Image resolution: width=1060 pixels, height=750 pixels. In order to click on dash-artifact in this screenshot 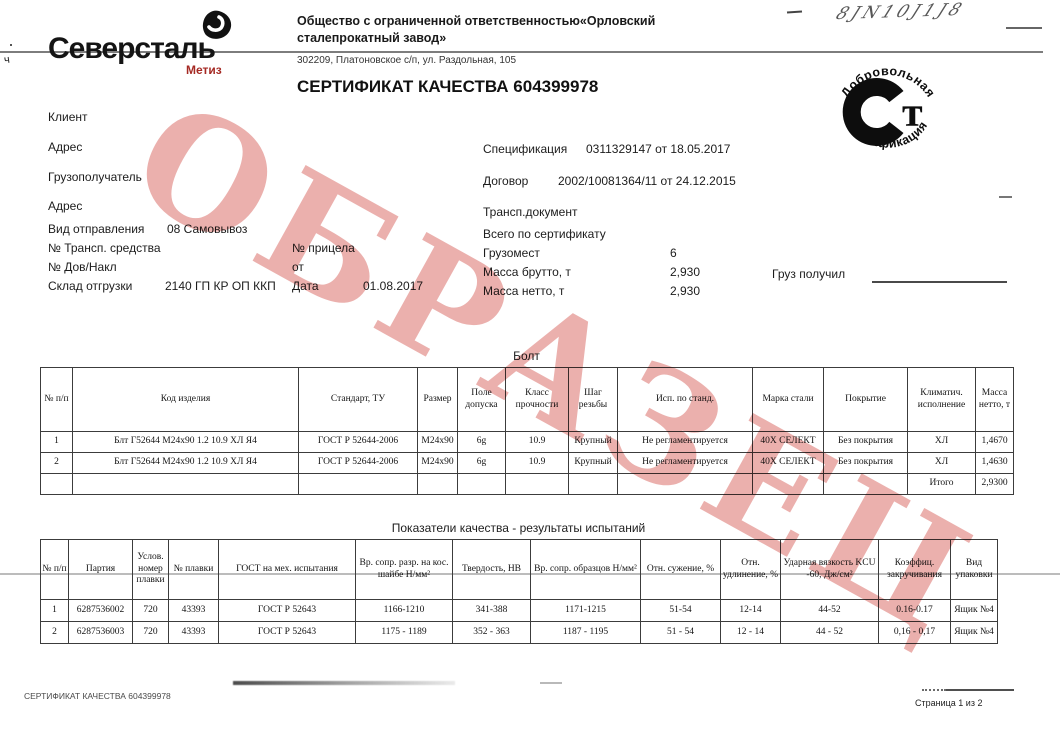, I will do `click(1024, 28)`.